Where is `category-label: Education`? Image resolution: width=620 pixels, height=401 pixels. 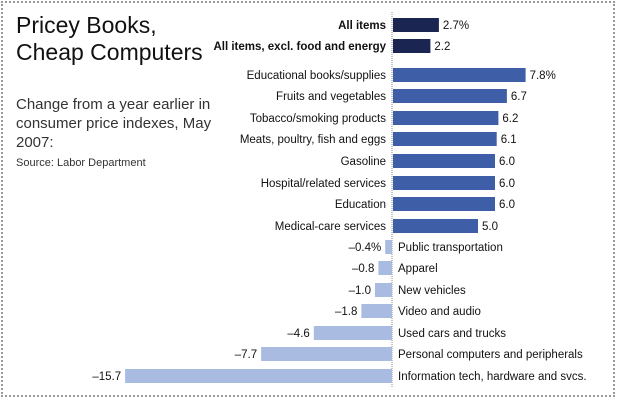 category-label: Education is located at coordinates (360, 205).